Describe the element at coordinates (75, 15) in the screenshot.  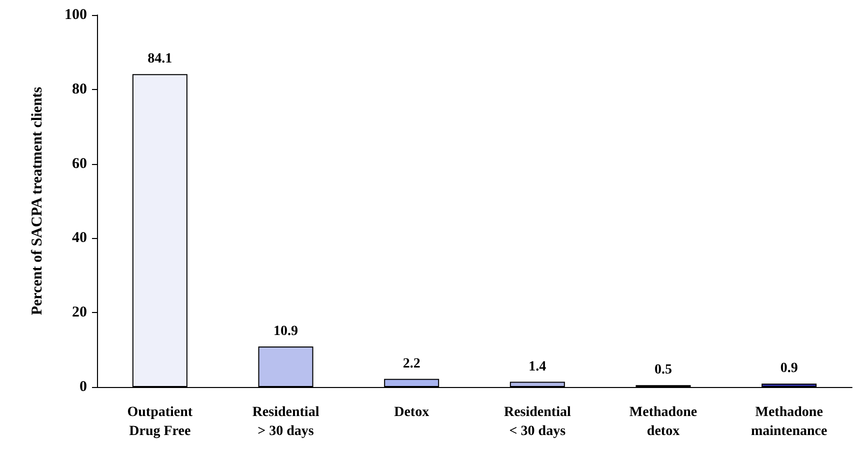
I see `y-tick-label: 100` at that location.